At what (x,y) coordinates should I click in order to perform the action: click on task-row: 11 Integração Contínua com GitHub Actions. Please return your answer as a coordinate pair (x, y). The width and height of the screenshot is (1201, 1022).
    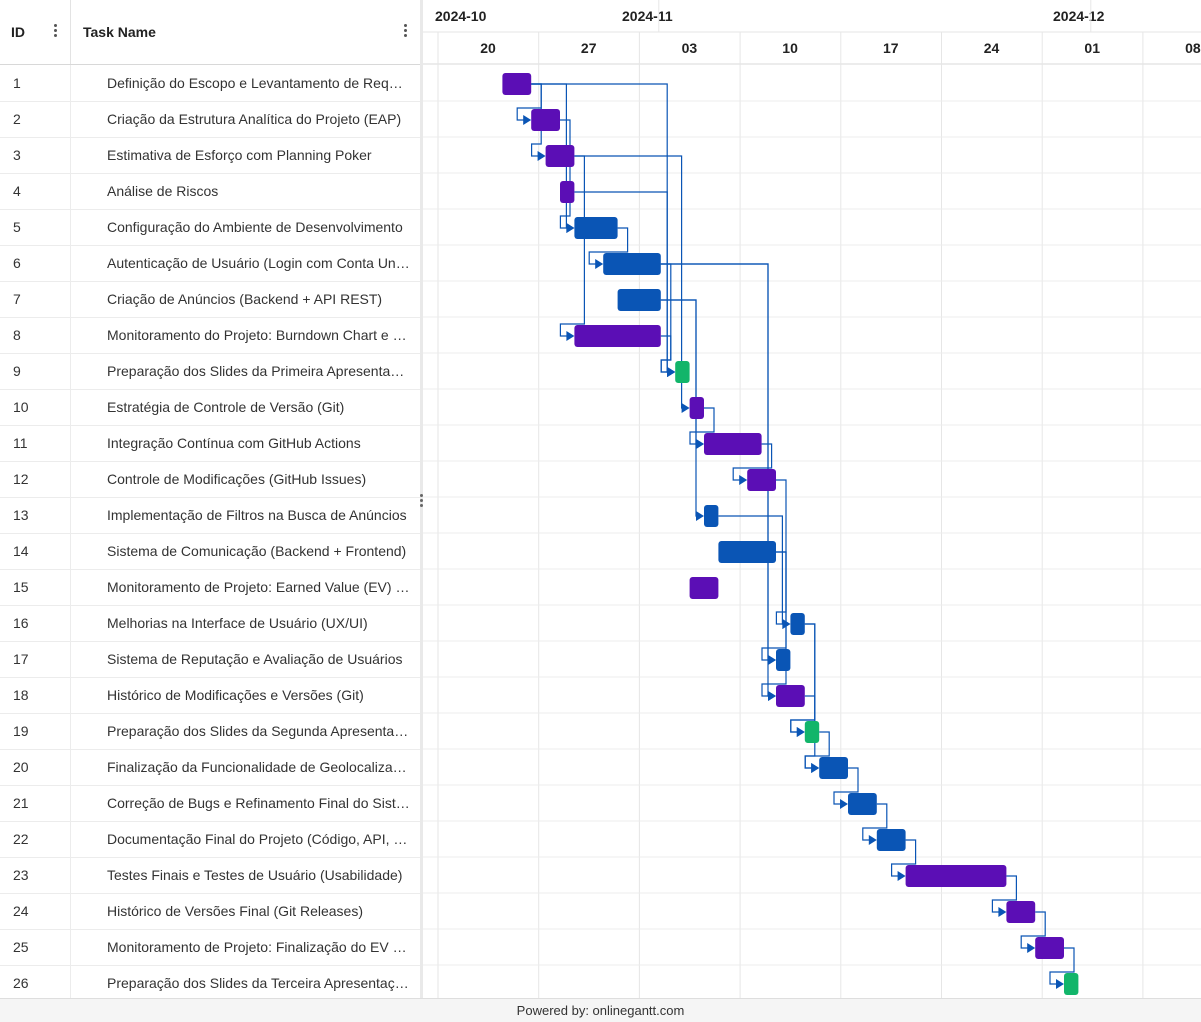
    Looking at the image, I should click on (210, 443).